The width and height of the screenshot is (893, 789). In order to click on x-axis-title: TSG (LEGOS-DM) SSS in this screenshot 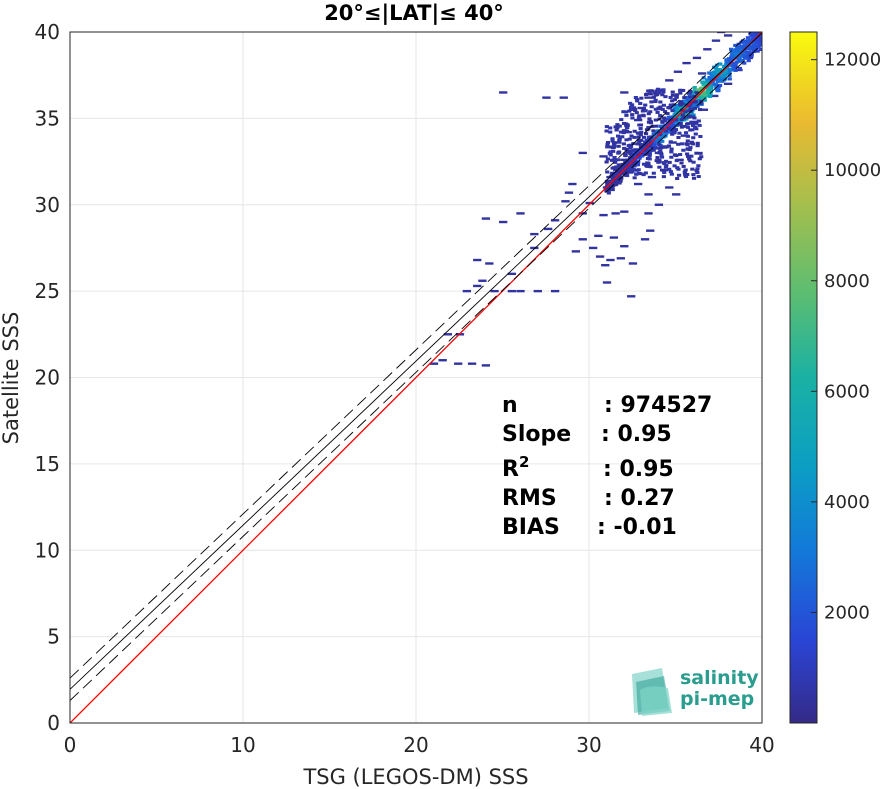, I will do `click(415, 777)`.